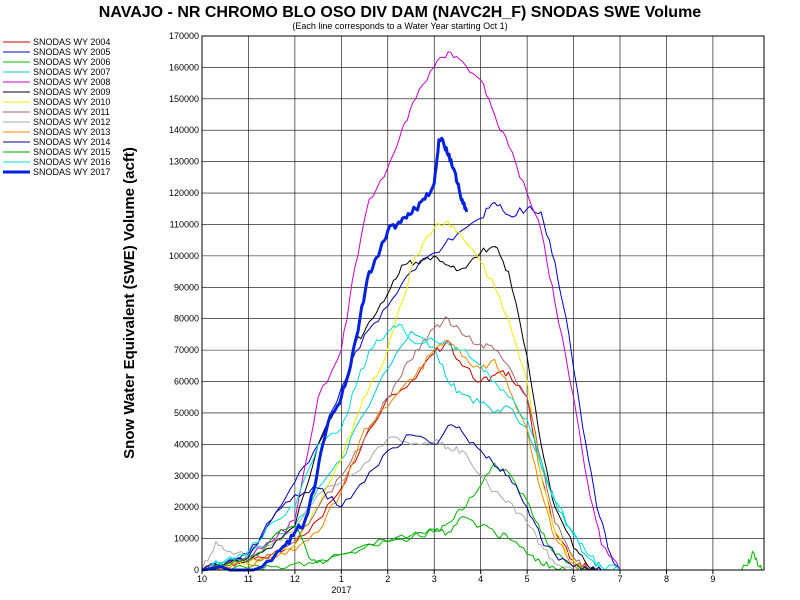  What do you see at coordinates (71, 62) in the screenshot?
I see `legend-entry: SNODAS WY 2006` at bounding box center [71, 62].